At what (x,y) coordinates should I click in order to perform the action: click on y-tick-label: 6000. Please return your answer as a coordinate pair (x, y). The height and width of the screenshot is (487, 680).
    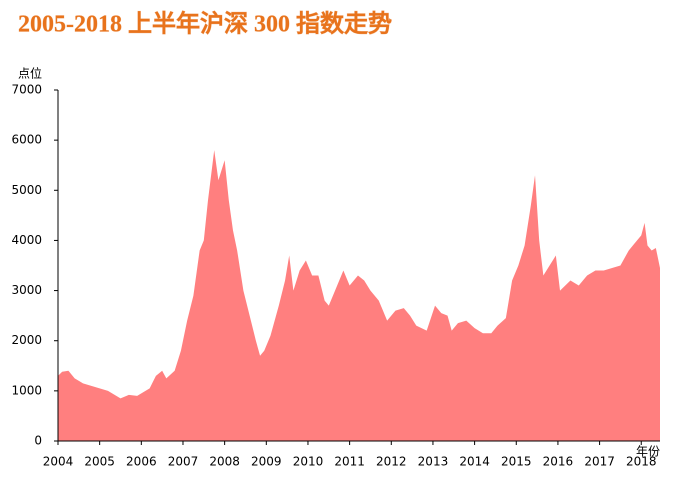
    Looking at the image, I should click on (26, 140).